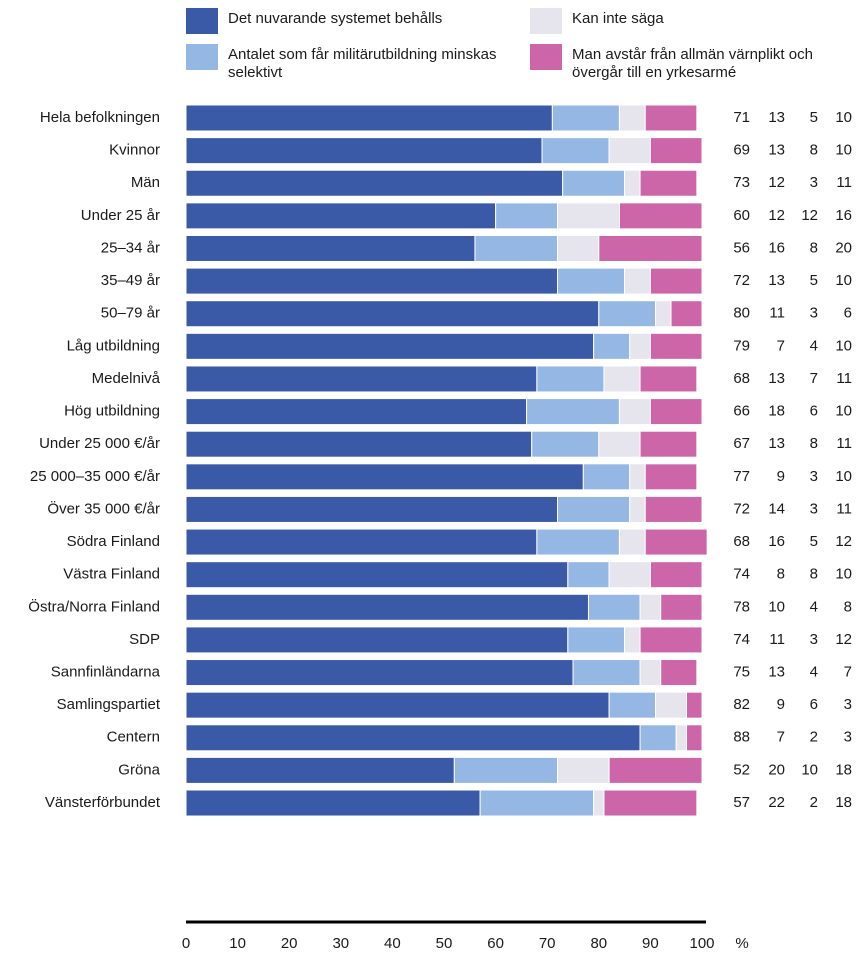 This screenshot has width=865, height=964. What do you see at coordinates (741, 769) in the screenshot?
I see `value-label: 52` at bounding box center [741, 769].